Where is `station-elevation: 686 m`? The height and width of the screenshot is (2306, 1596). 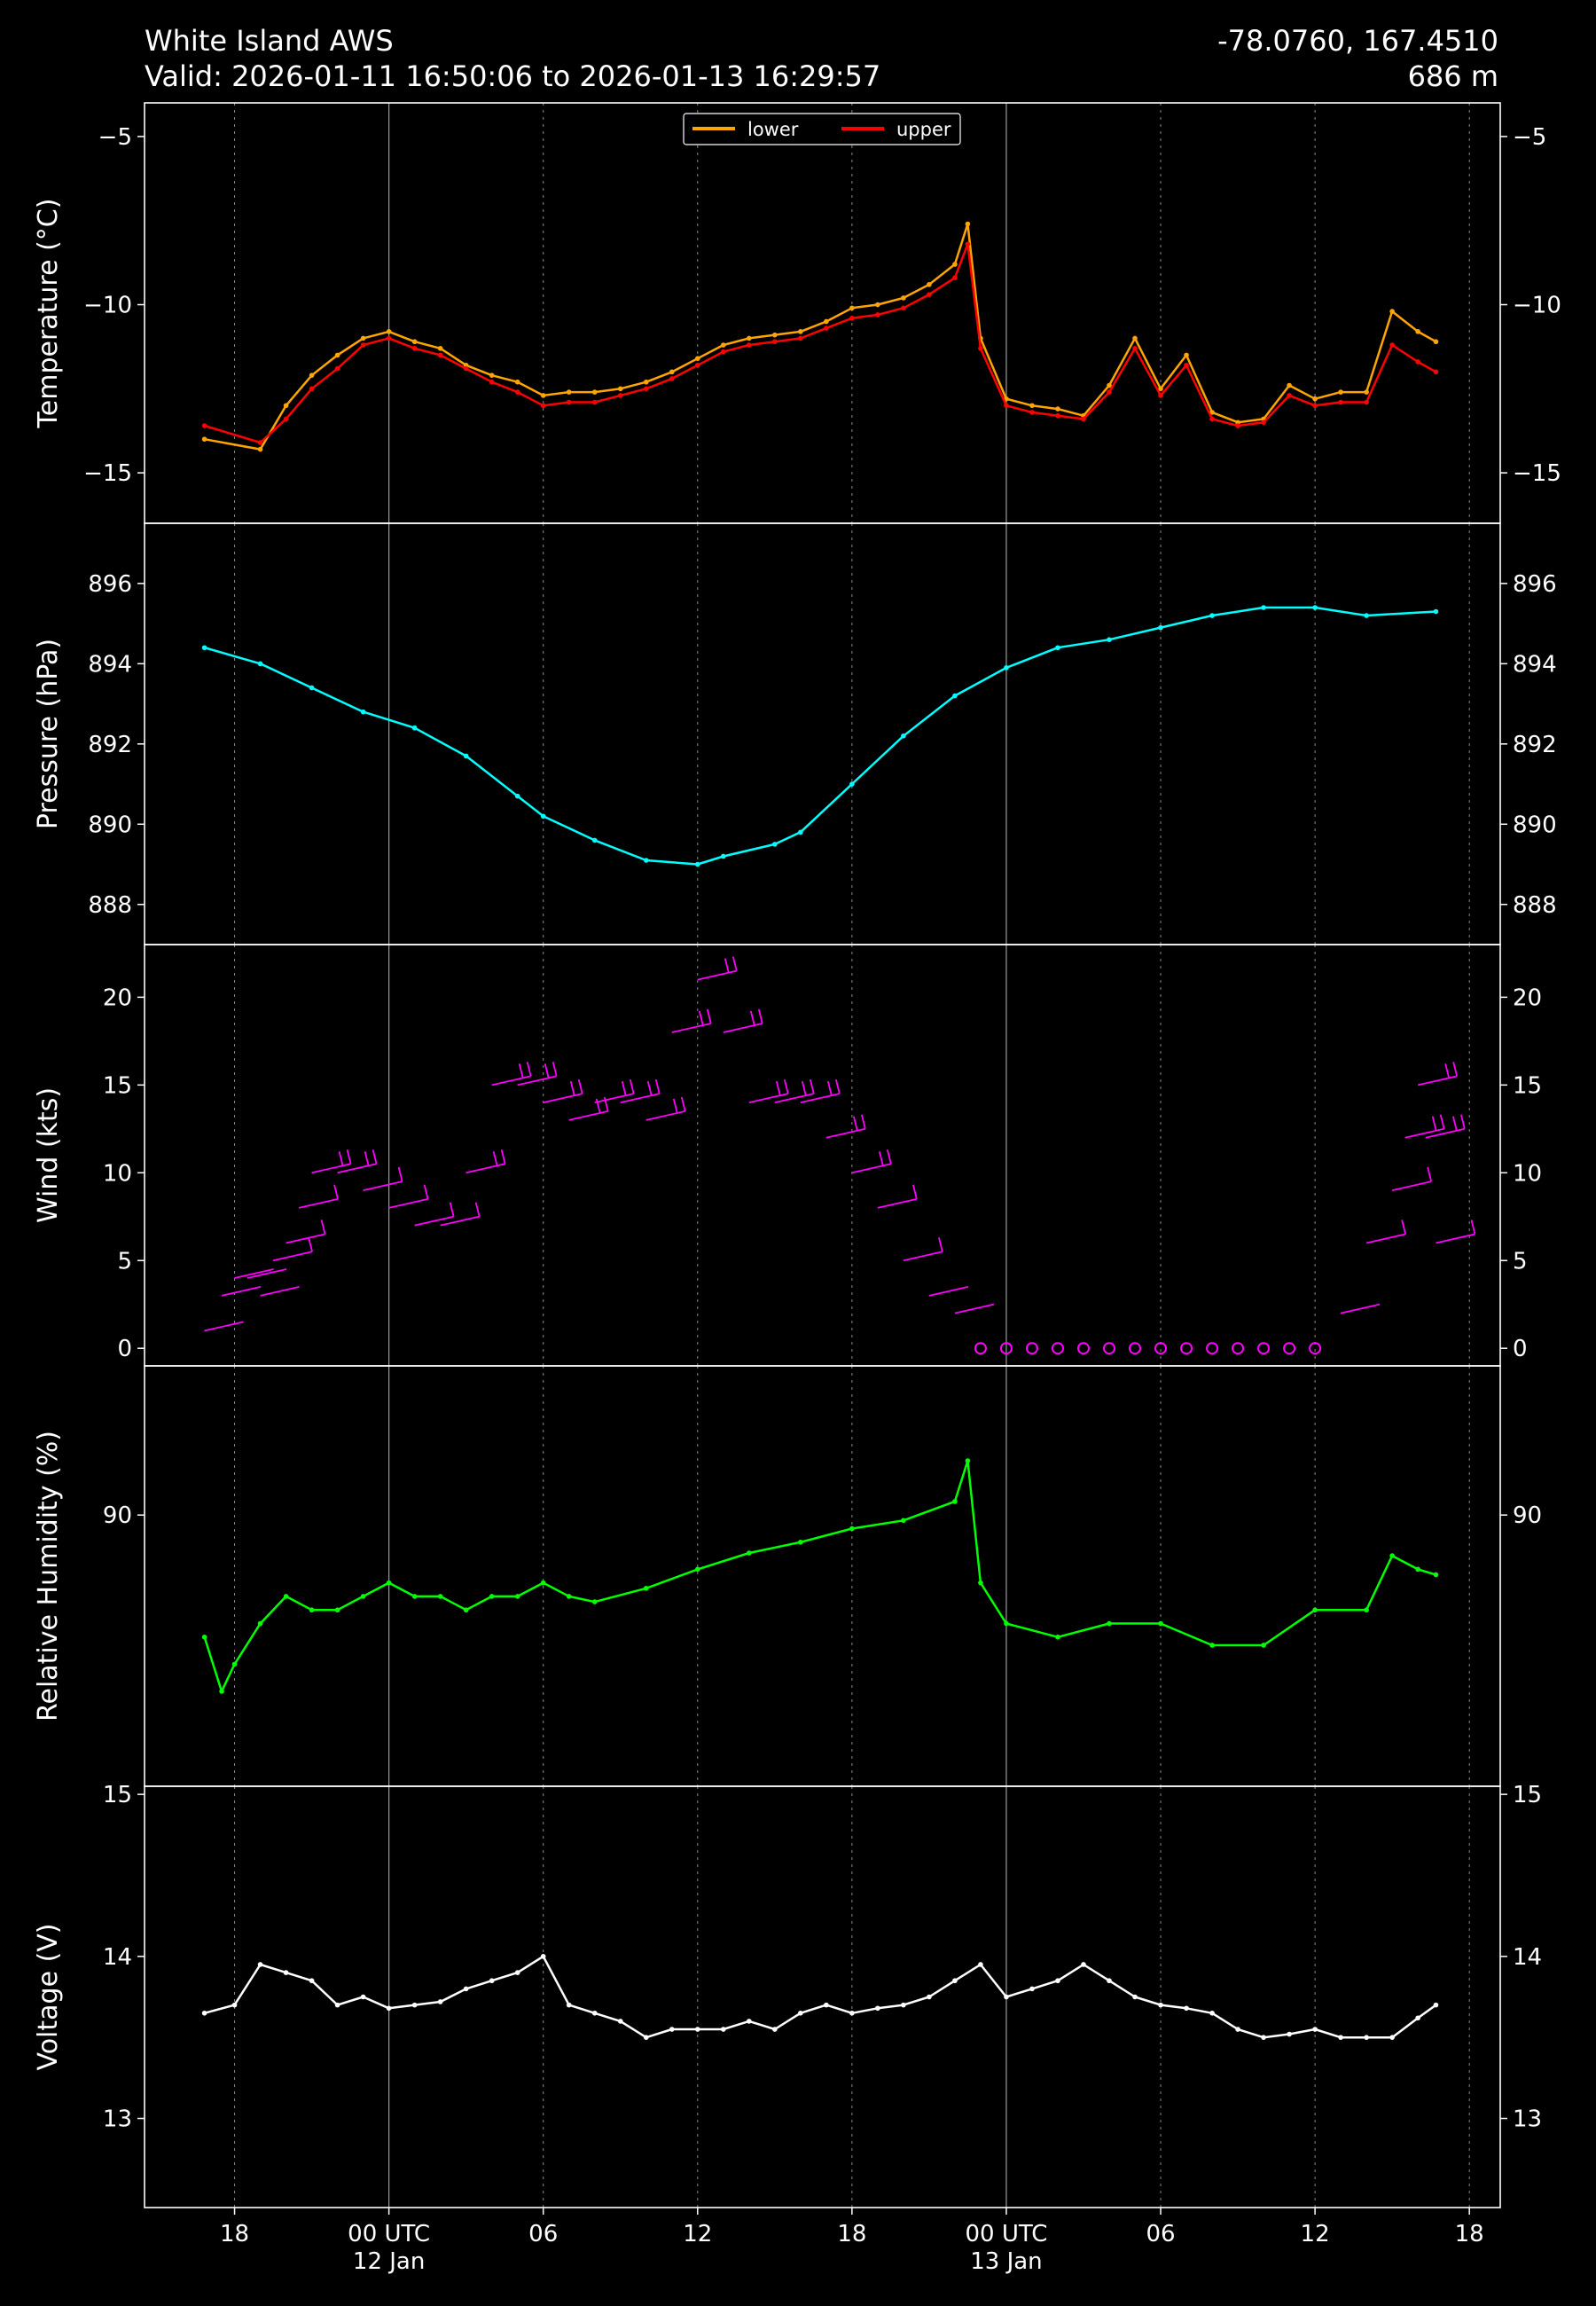 station-elevation: 686 m is located at coordinates (1452, 76).